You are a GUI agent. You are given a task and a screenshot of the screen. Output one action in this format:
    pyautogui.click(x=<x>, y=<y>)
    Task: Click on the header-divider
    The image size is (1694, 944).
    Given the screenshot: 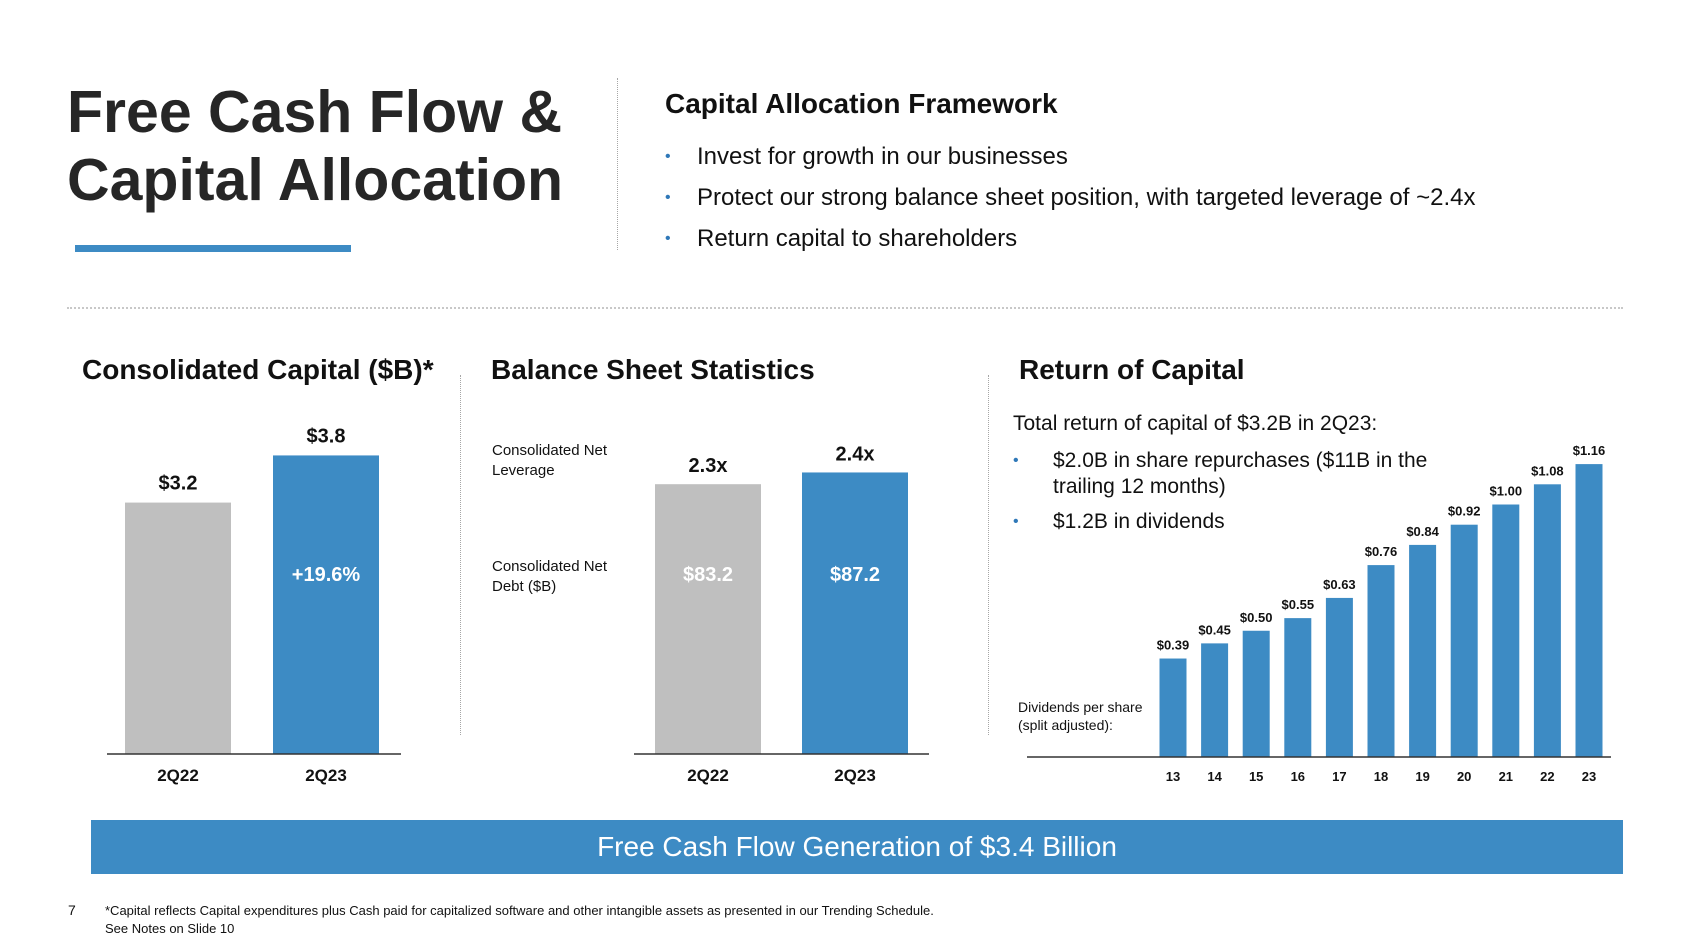 What is the action you would take?
    pyautogui.click(x=617, y=164)
    